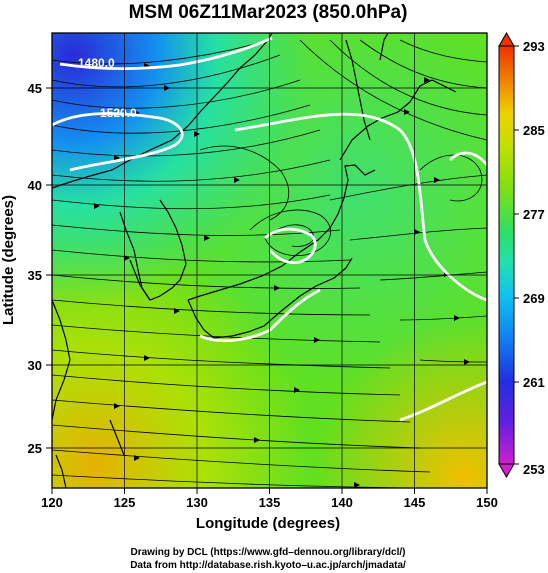 This screenshot has height=573, width=548. Describe the element at coordinates (534, 382) in the screenshot. I see `colorbar-tick-label: 261` at that location.